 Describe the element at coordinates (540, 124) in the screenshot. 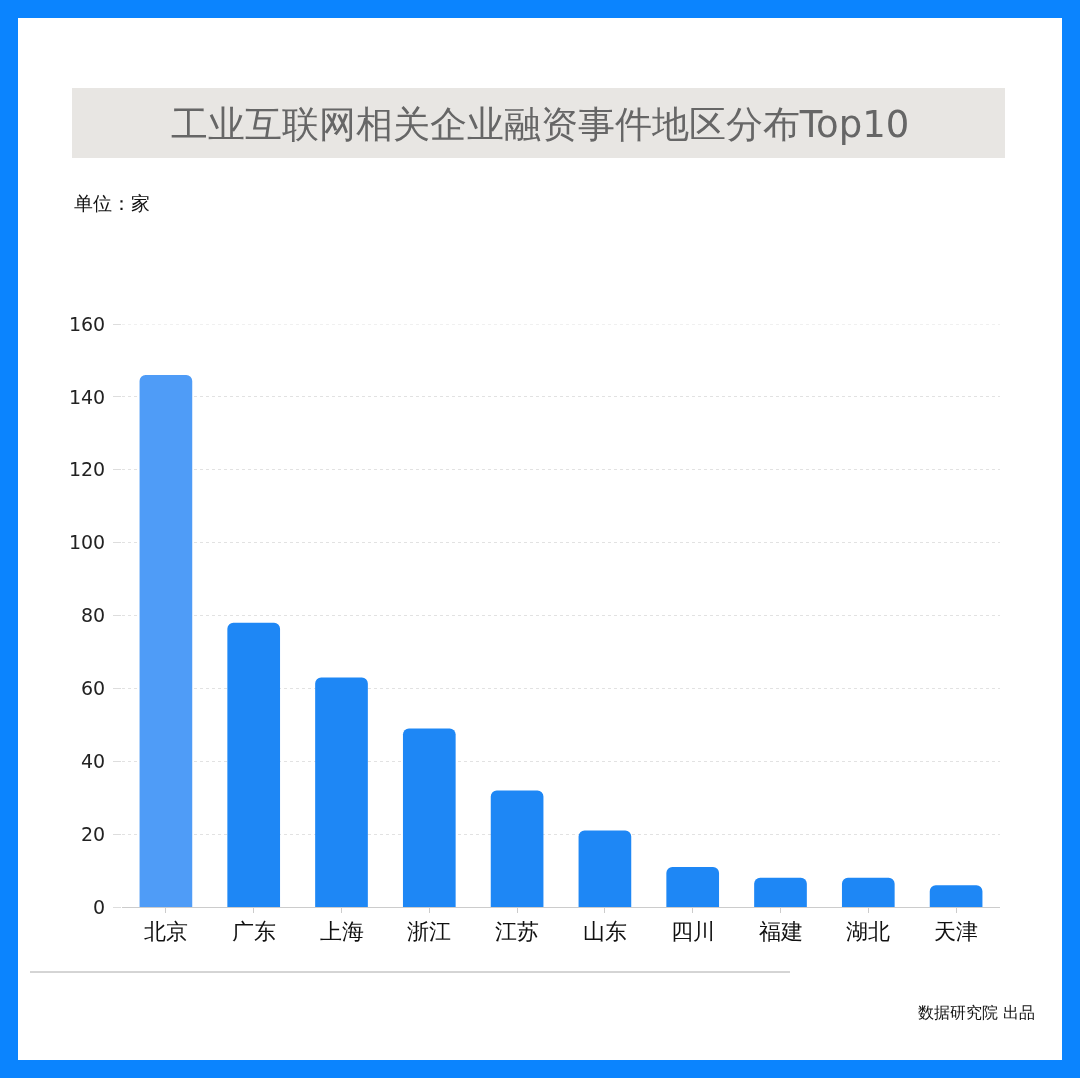

I see `chart-title: 工业互联网相关企业融资事件地区分布Top10` at that location.